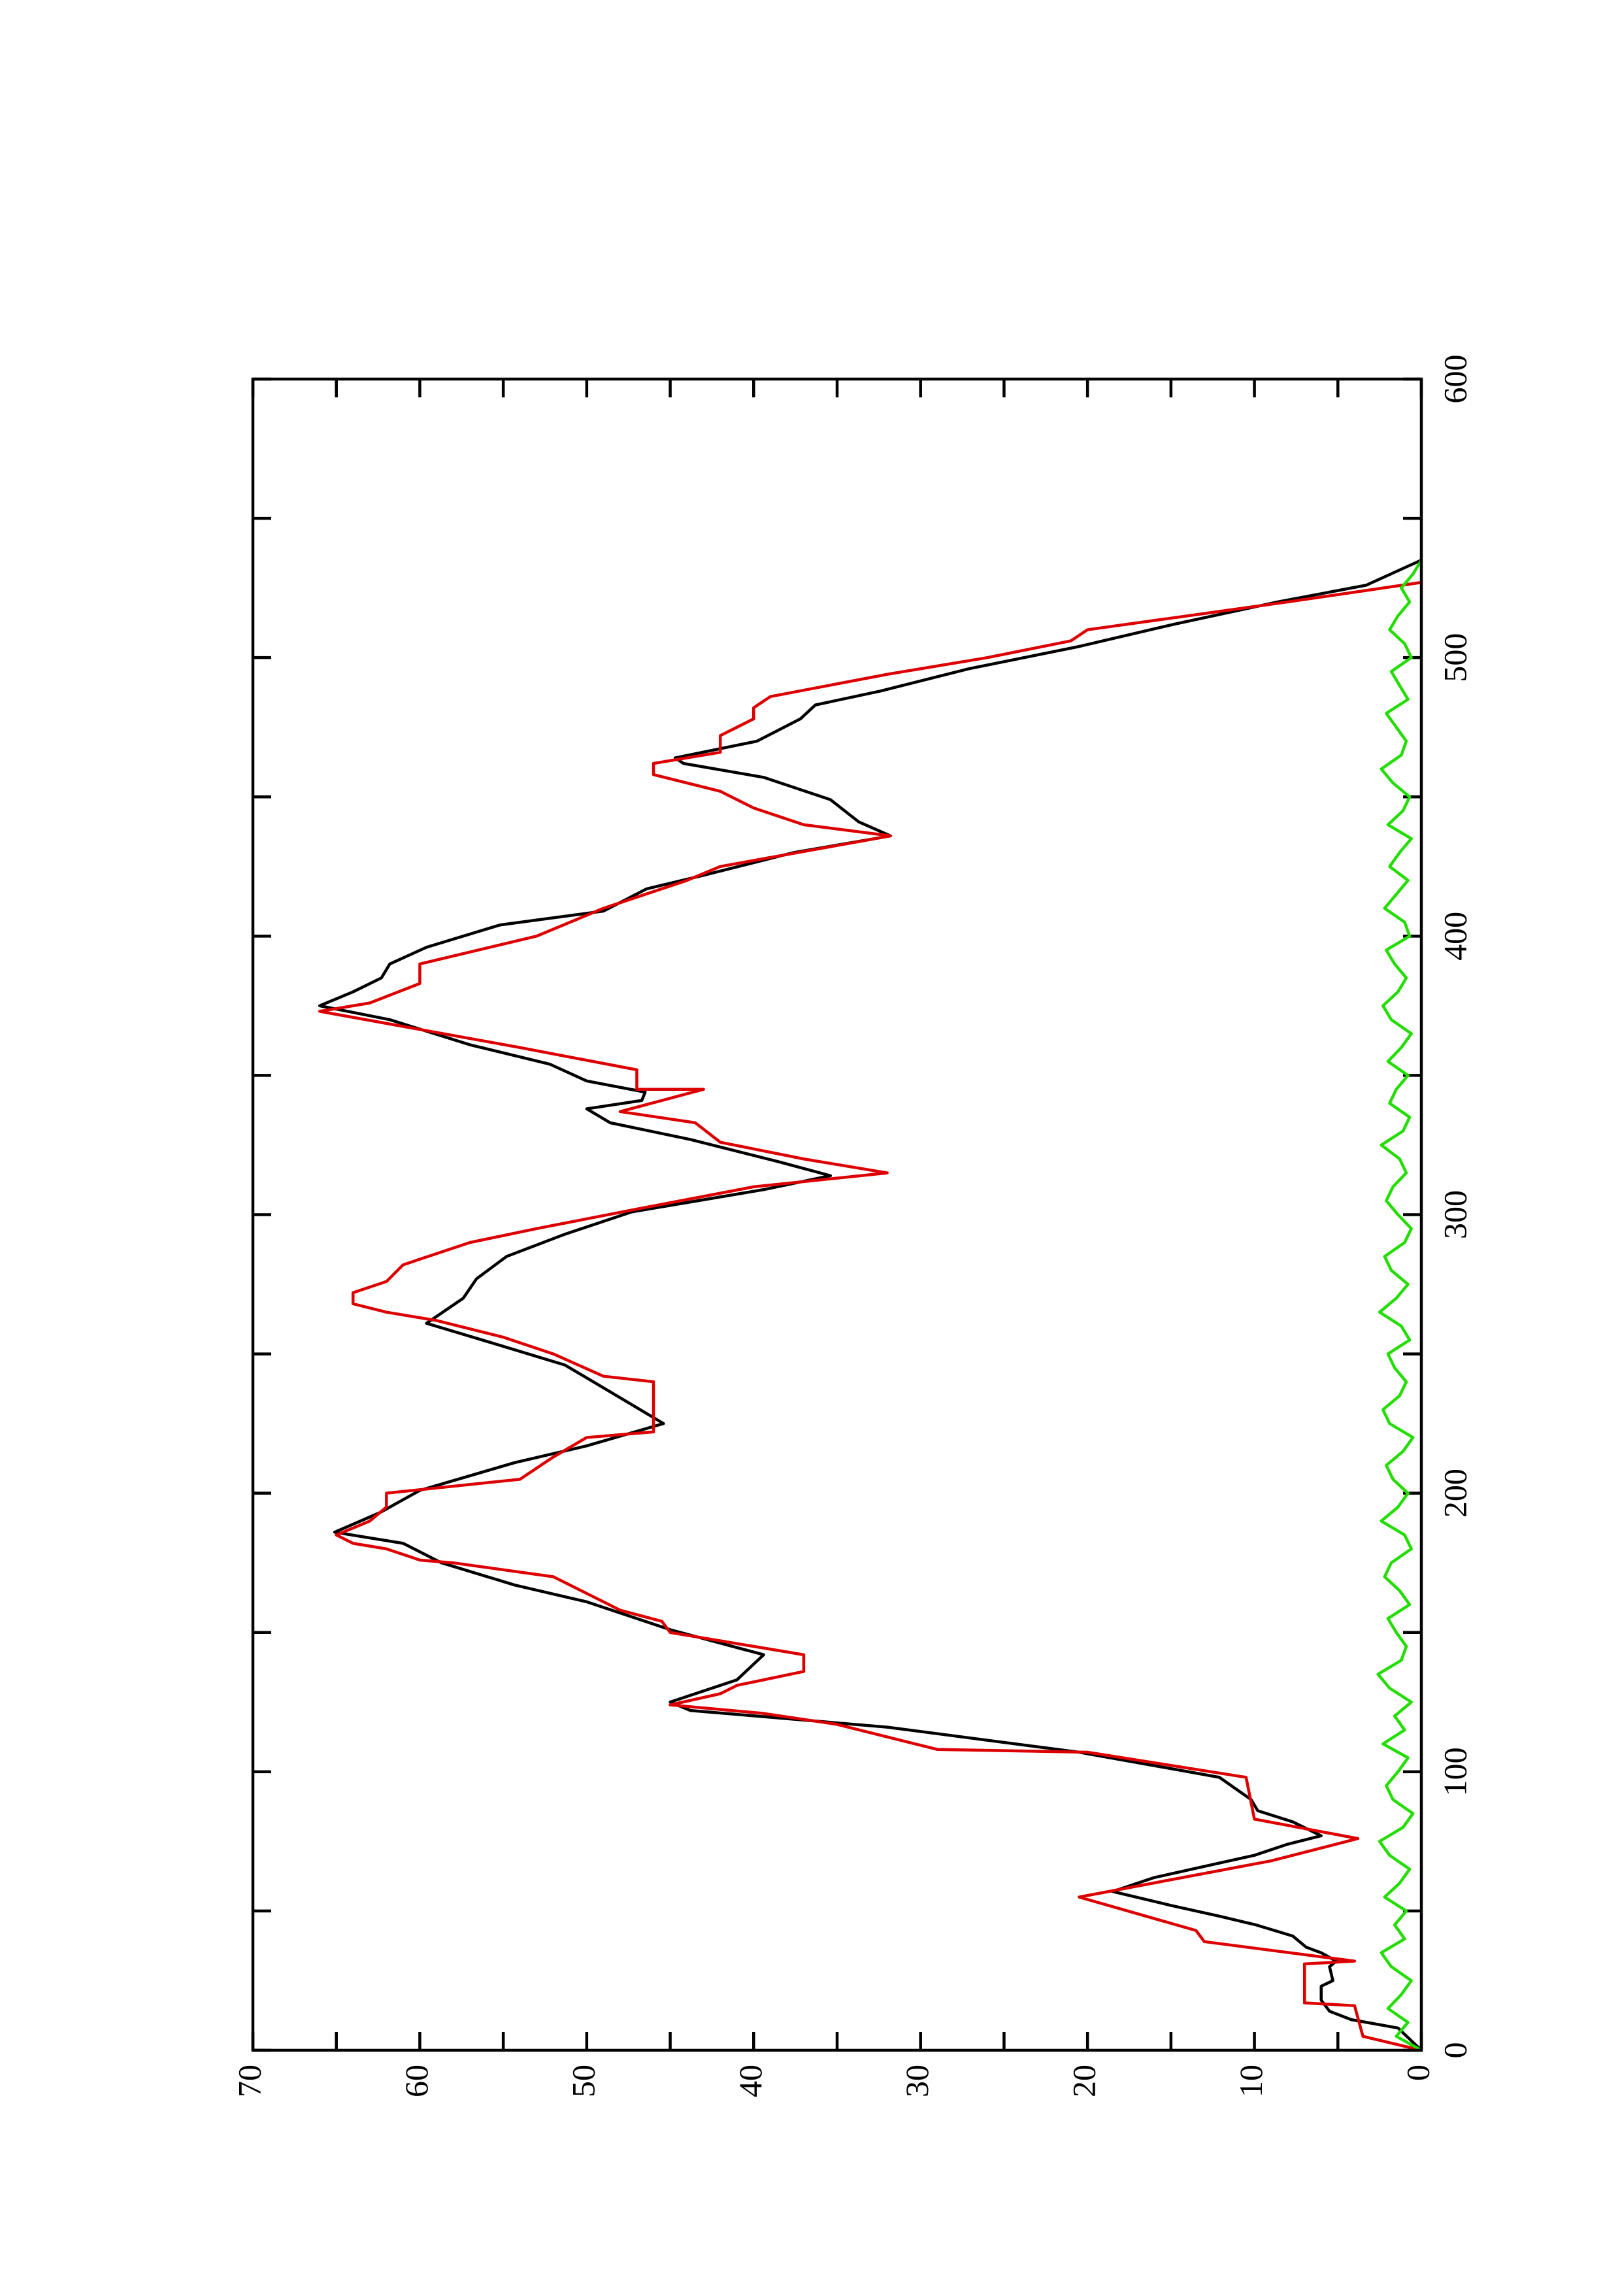 Image resolution: width=1620 pixels, height=2296 pixels. I want to click on x-tick-label: 0, so click(1454, 2050).